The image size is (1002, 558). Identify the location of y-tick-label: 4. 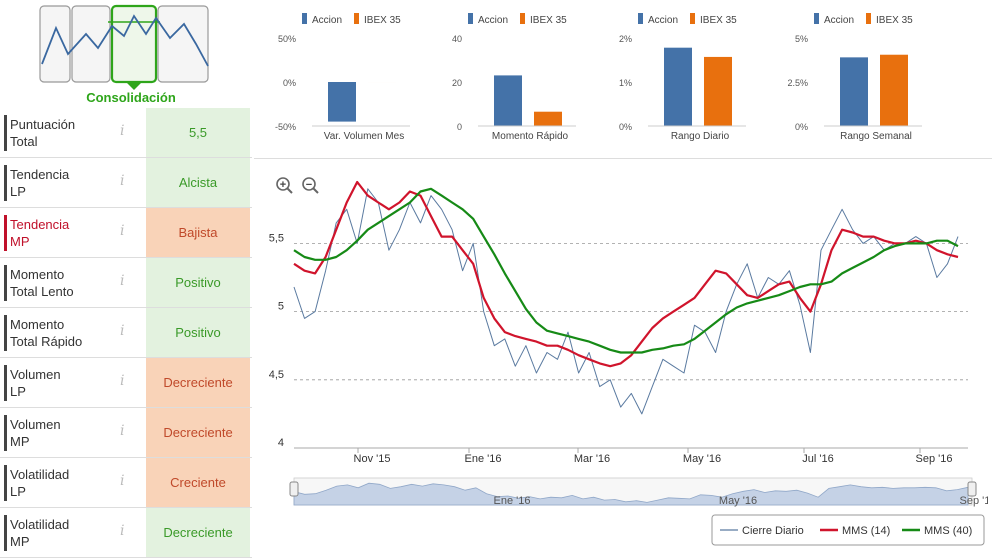
(281, 443).